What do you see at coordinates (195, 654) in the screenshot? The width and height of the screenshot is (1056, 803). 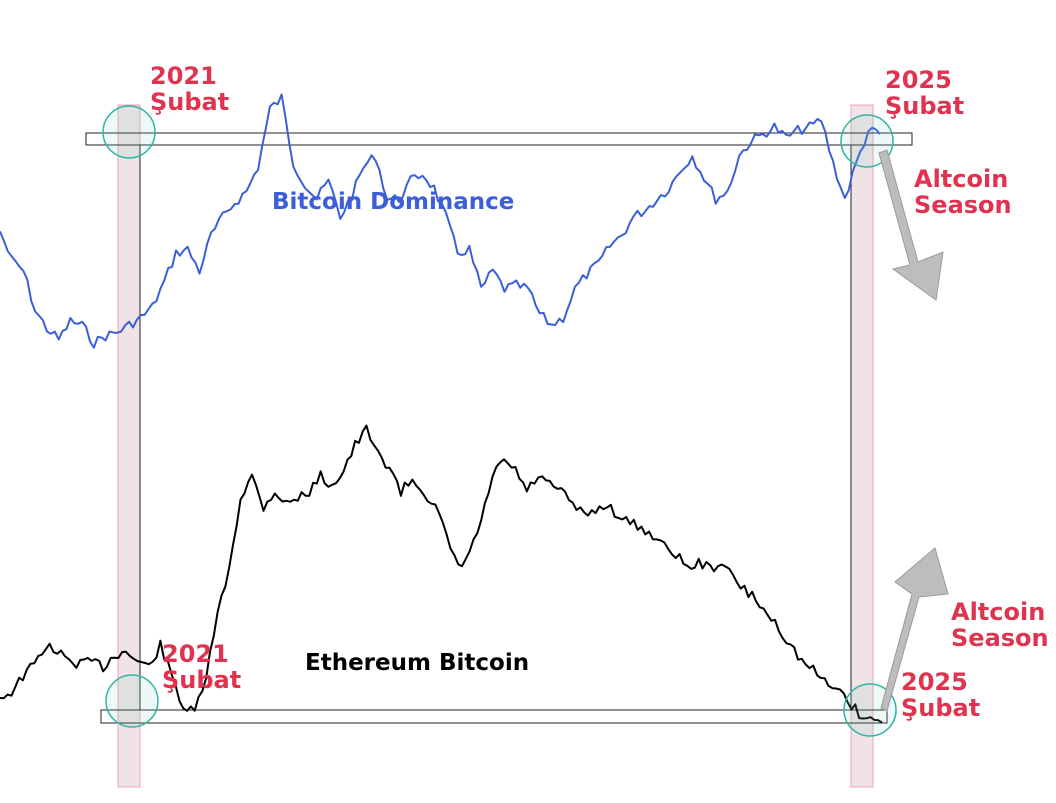 I see `eth-start-year: 2021` at bounding box center [195, 654].